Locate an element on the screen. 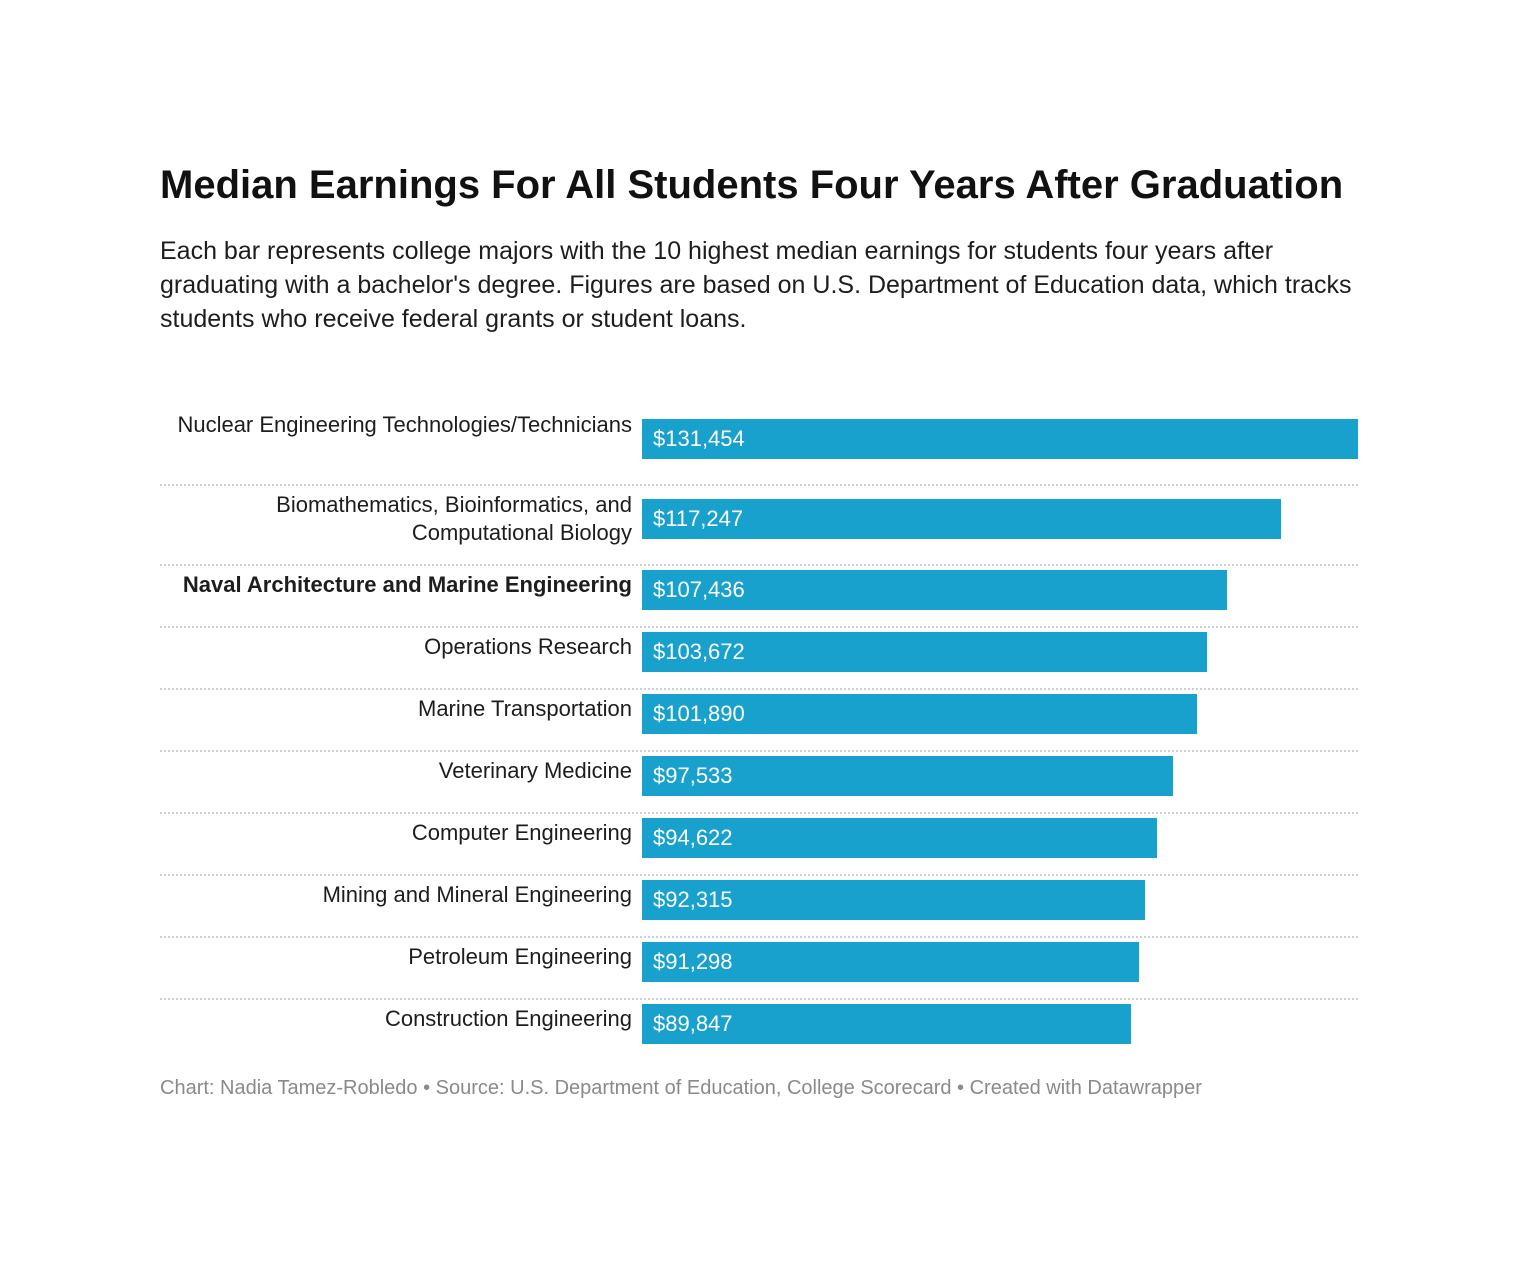 Image resolution: width=1520 pixels, height=1262 pixels. bar-value-label: $97,533 is located at coordinates (693, 775).